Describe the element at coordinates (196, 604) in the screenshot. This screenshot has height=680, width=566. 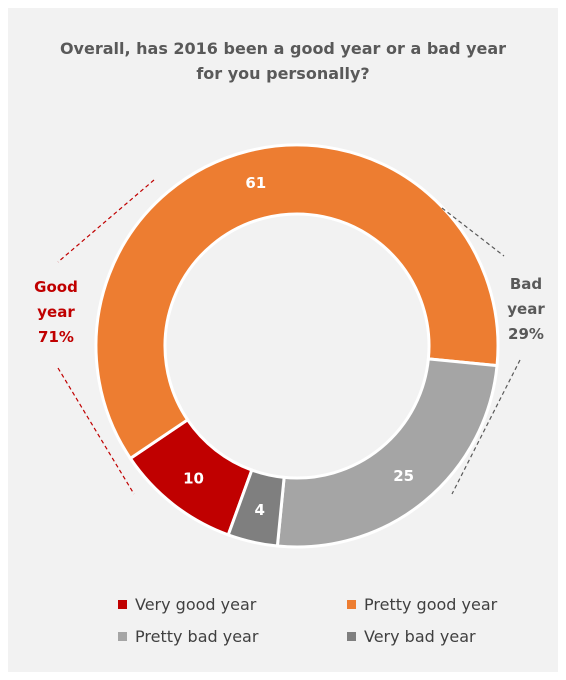
I see `legend-label-very-good-year: Very good year` at that location.